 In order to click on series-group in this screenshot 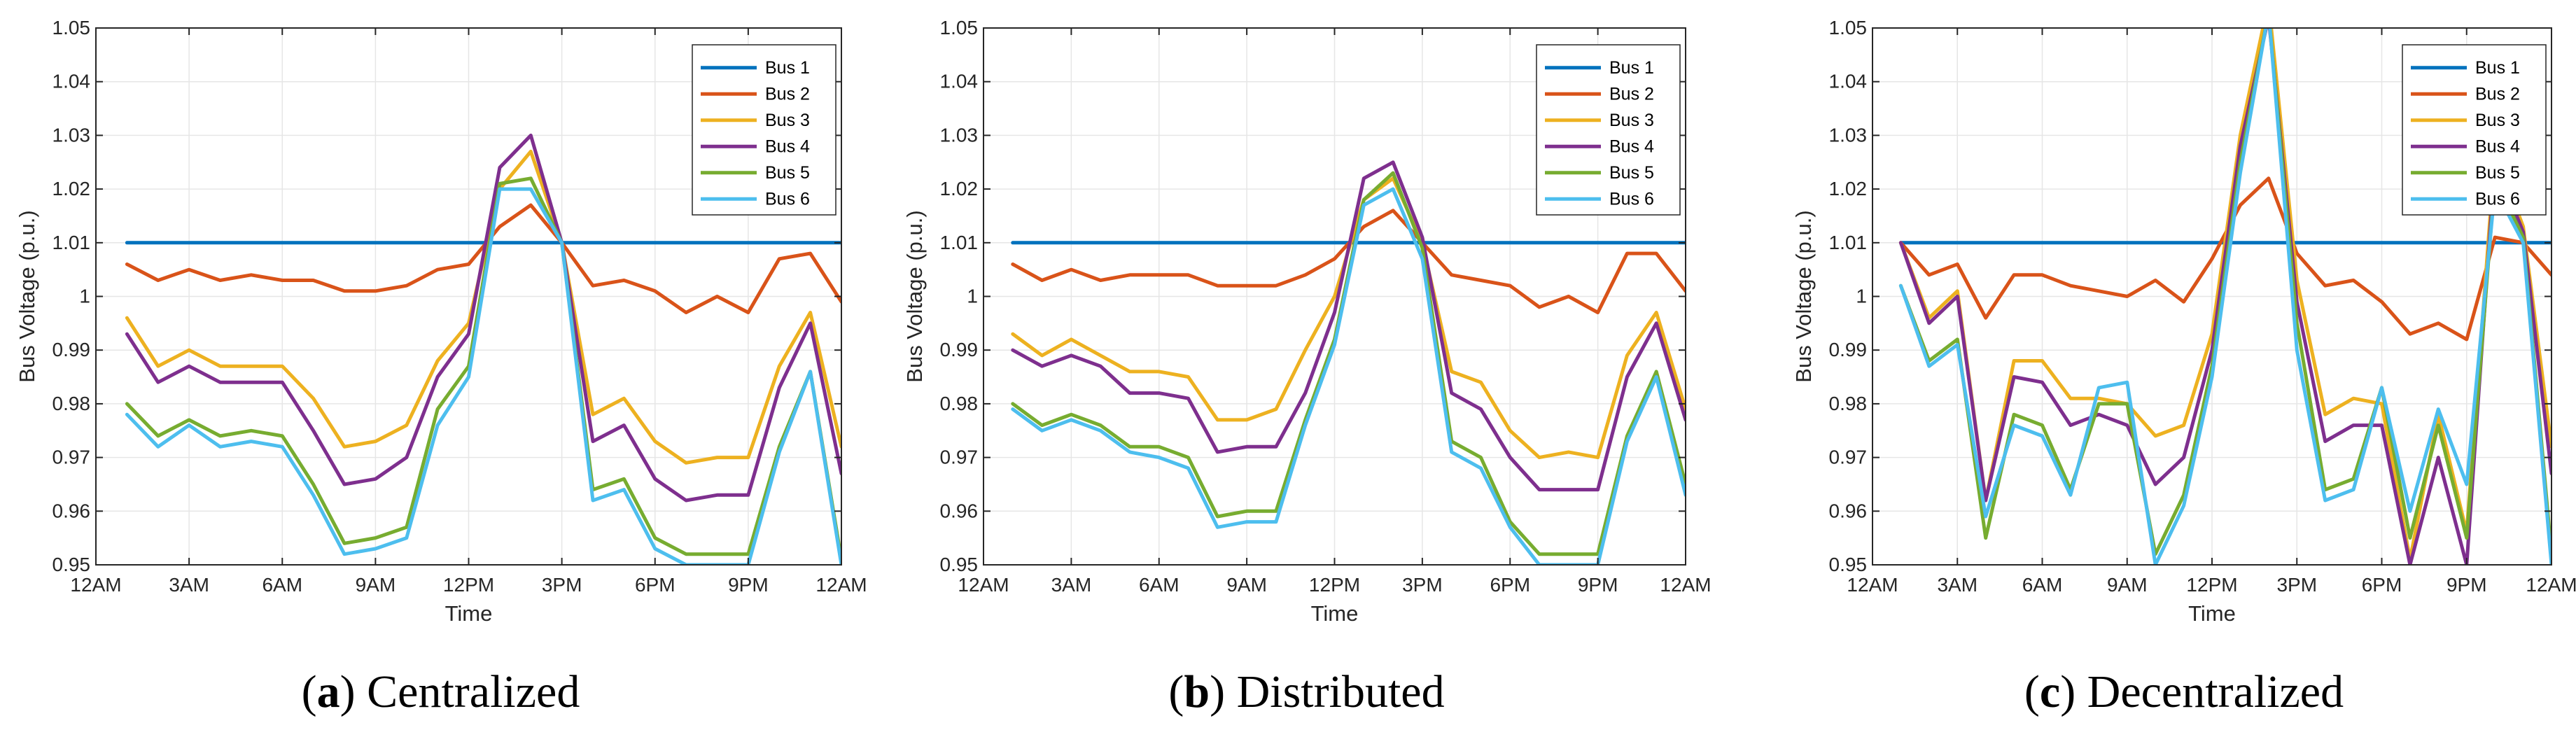, I will do `click(1348, 362)`.